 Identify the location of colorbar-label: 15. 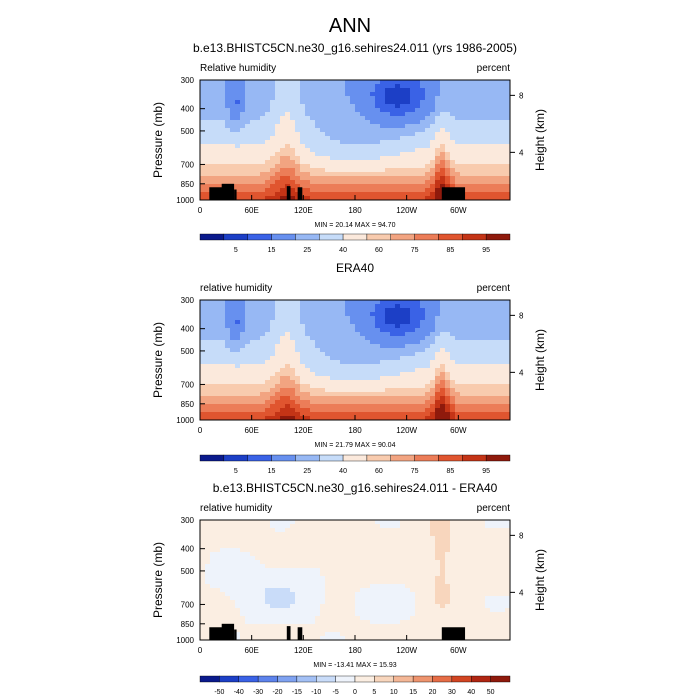
(272, 250).